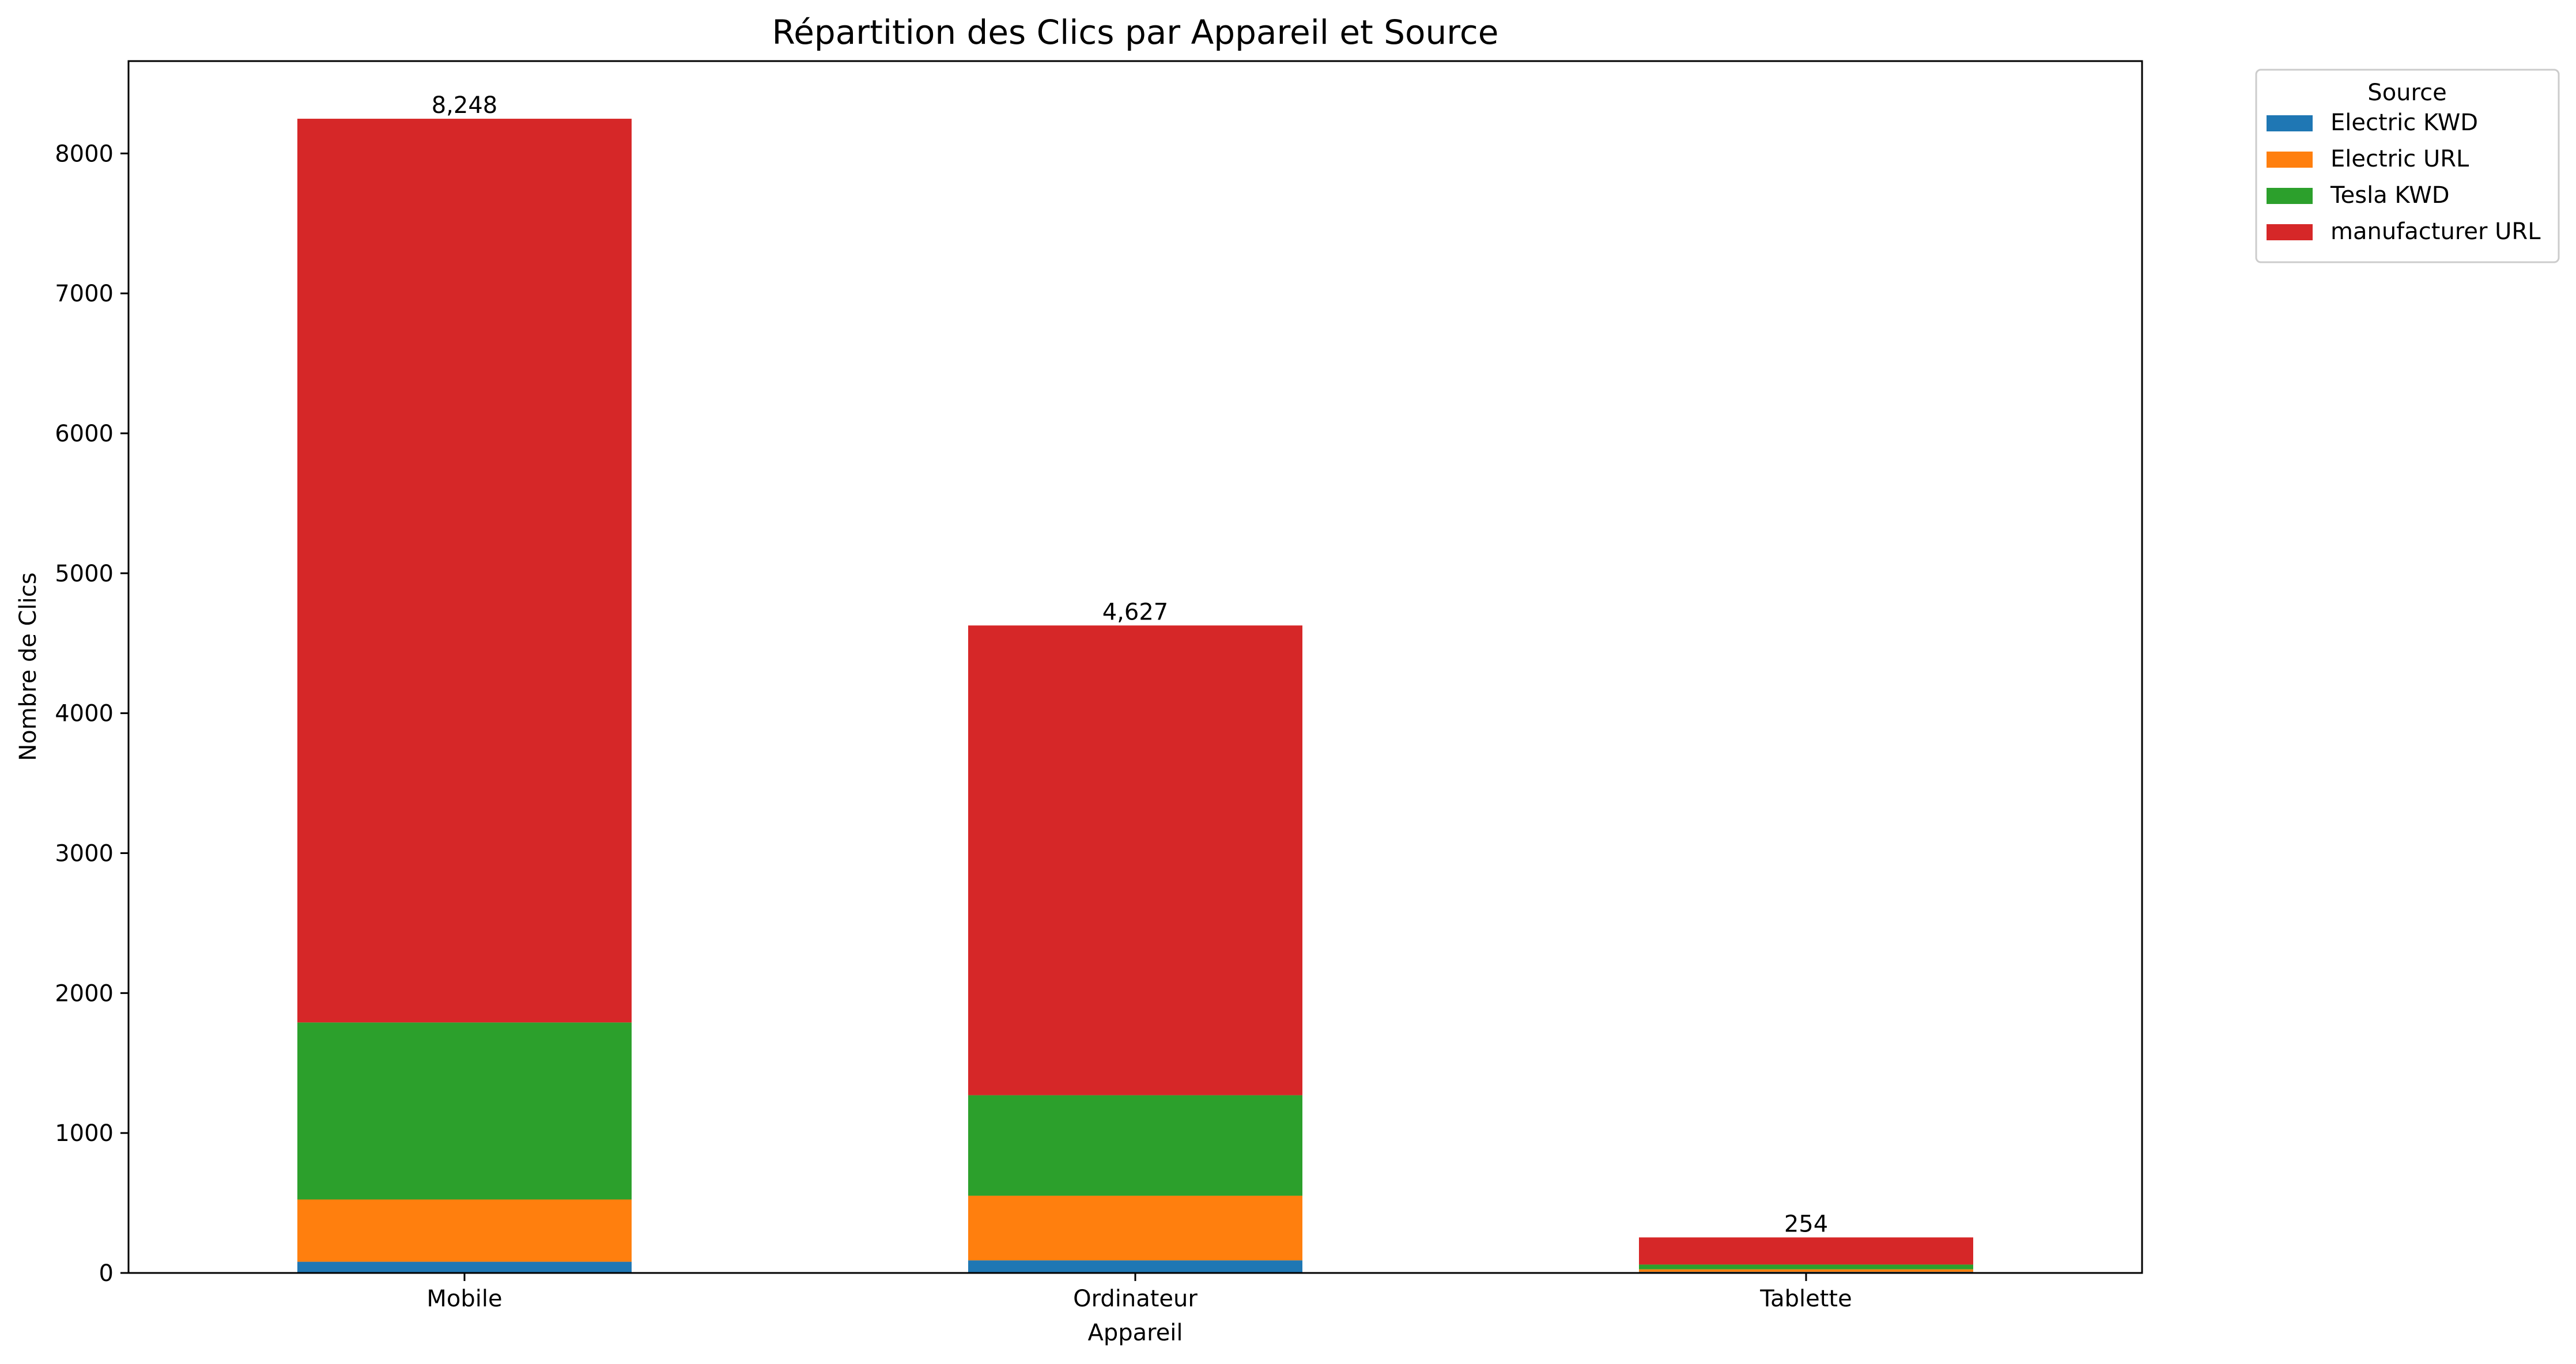 Image resolution: width=2576 pixels, height=1364 pixels. Describe the element at coordinates (465, 105) in the screenshot. I see `total-label-mobile: 8,248` at that location.